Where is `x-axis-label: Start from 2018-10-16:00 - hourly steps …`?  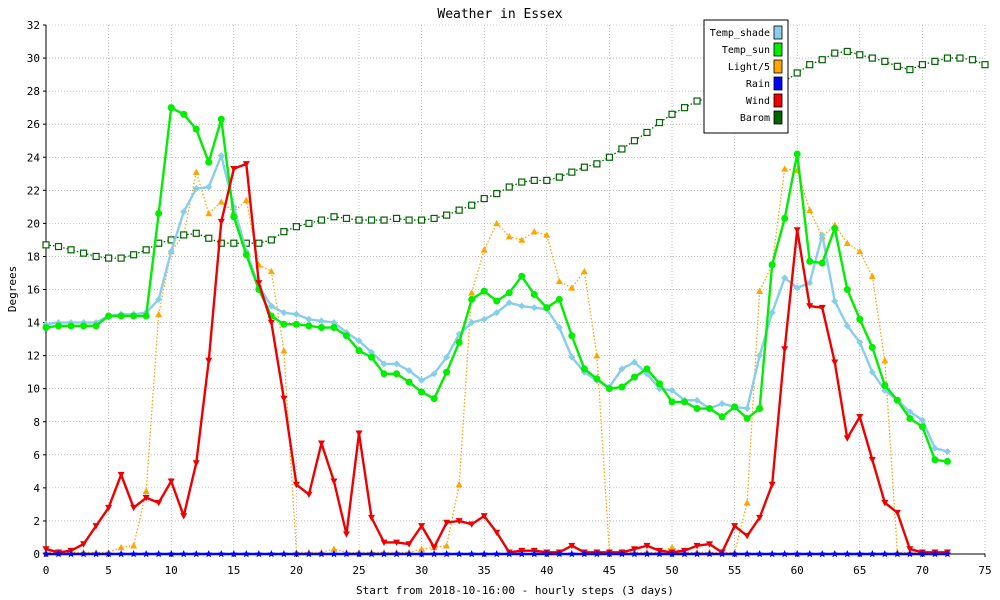 x-axis-label: Start from 2018-10-16:00 - hourly steps … is located at coordinates (515, 590).